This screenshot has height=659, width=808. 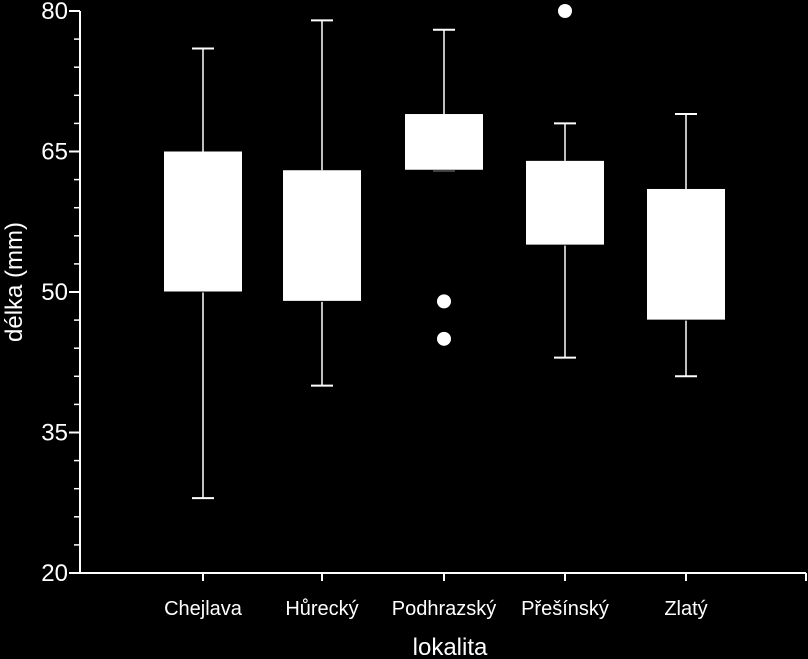 I want to click on box-přešínský, so click(x=565, y=181).